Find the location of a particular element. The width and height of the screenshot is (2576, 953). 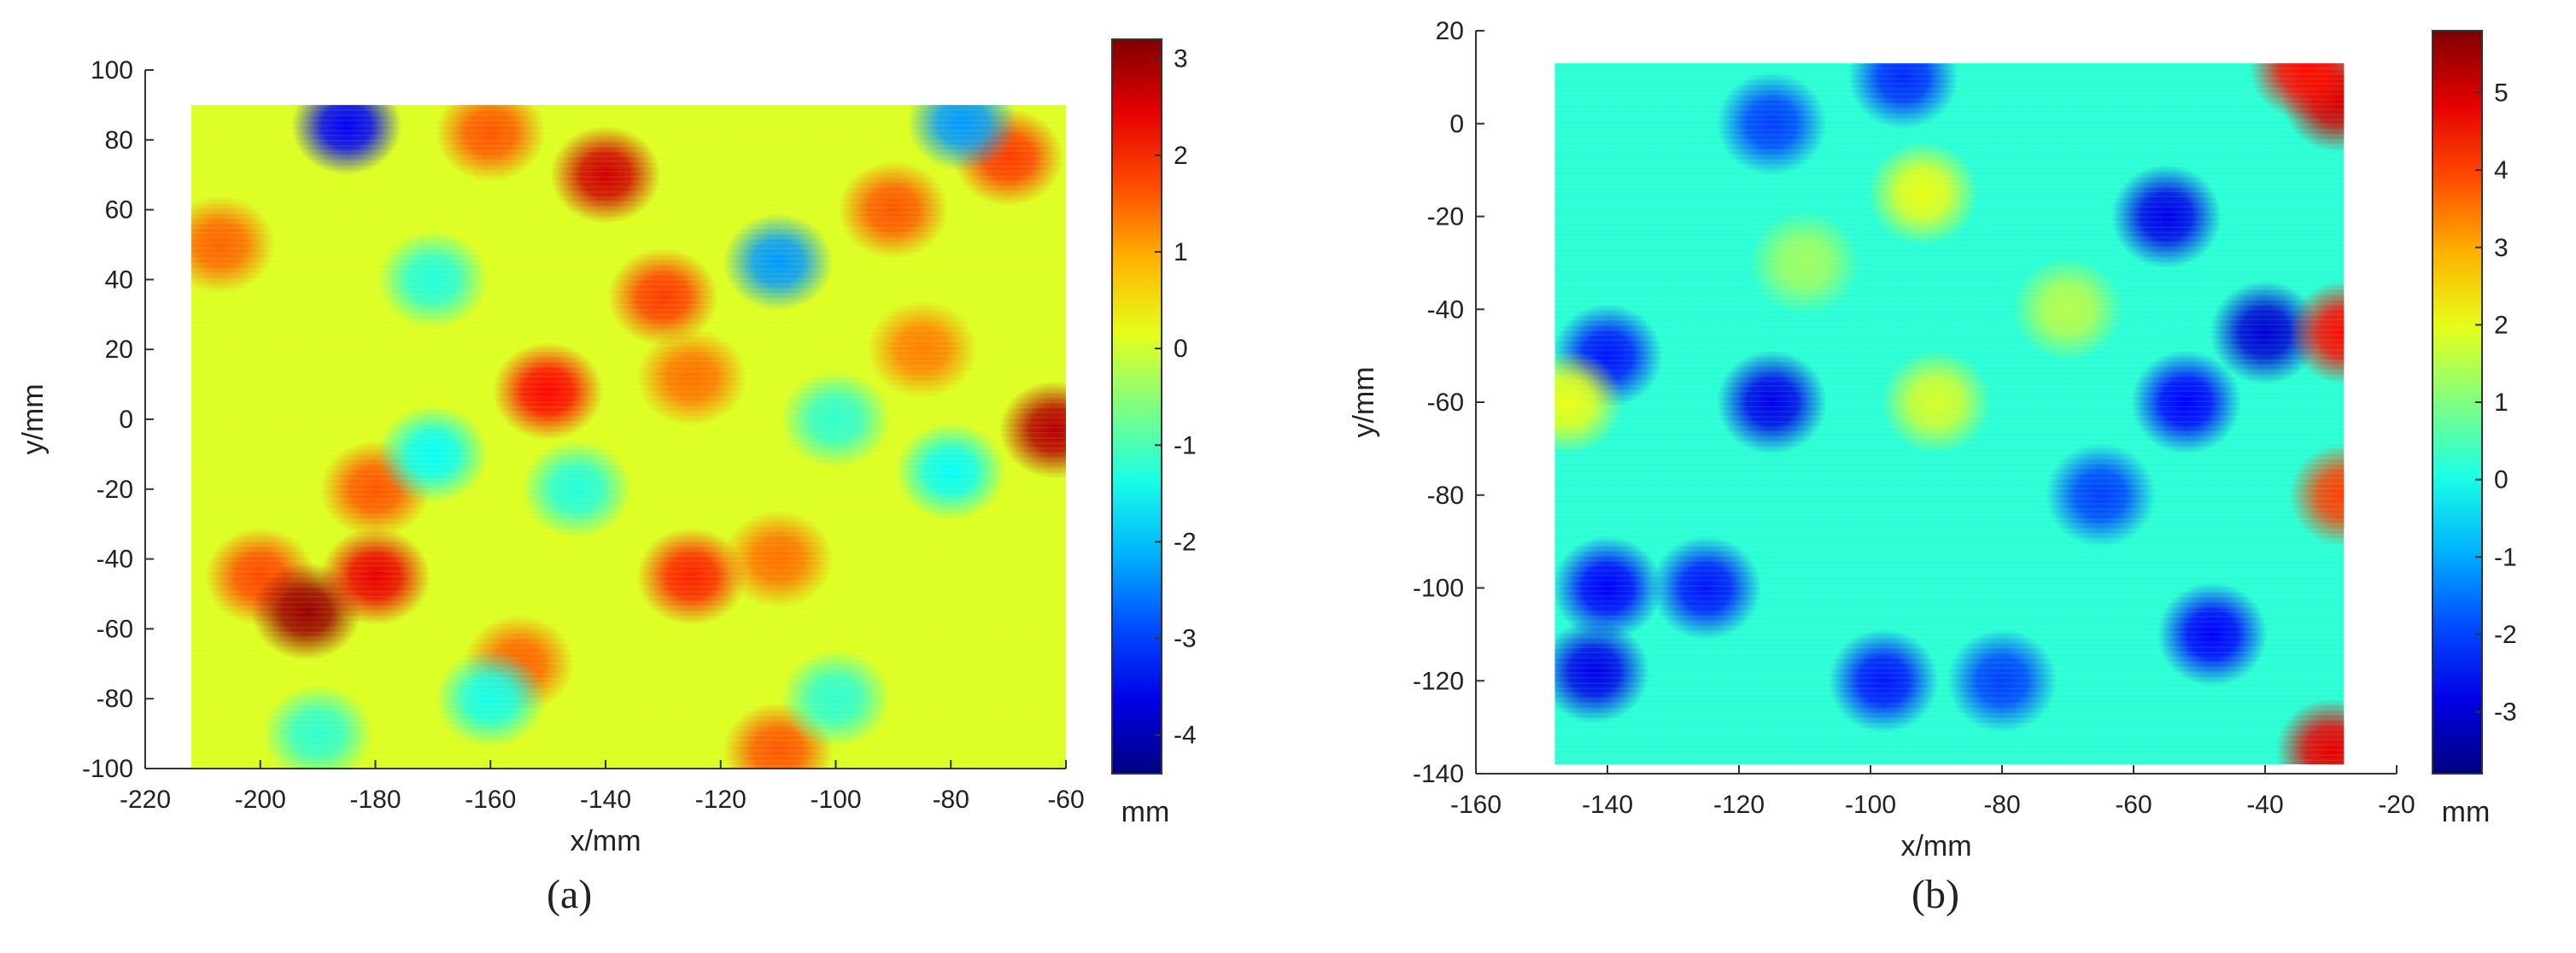

x-tick-label: -200 is located at coordinates (260, 800).